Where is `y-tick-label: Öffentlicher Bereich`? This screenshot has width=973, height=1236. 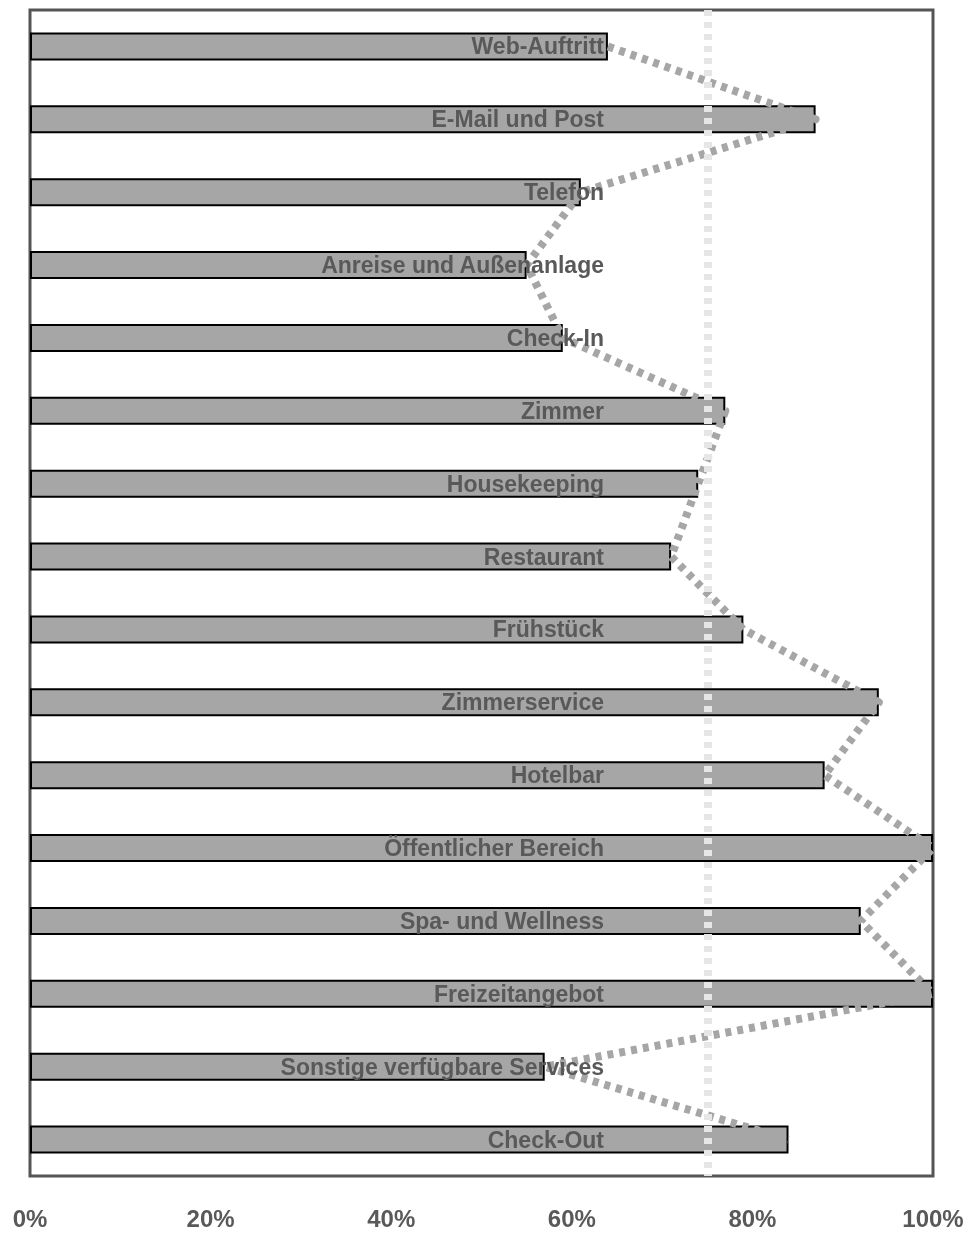 y-tick-label: Öffentlicher Bereich is located at coordinates (494, 848).